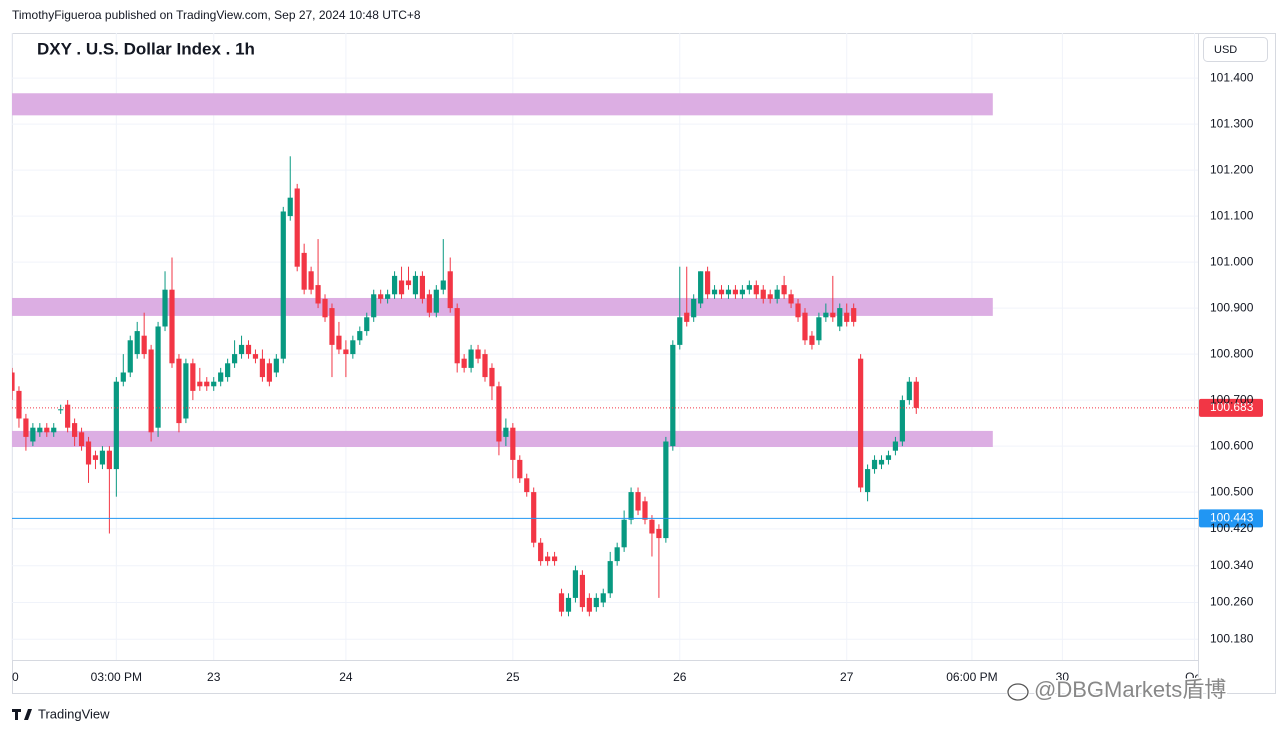 The height and width of the screenshot is (740, 1280). What do you see at coordinates (1232, 399) in the screenshot?
I see `y-tick-label: 100.700` at bounding box center [1232, 399].